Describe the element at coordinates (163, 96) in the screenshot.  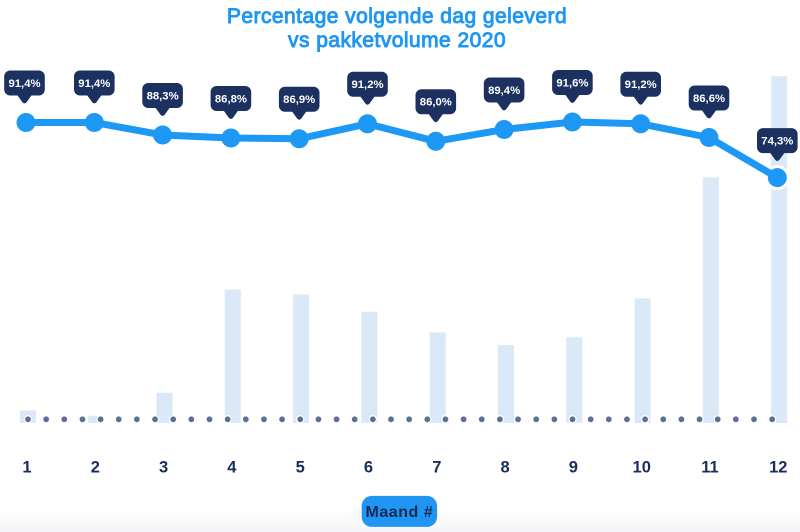
I see `svg-text: 88,3%` at that location.